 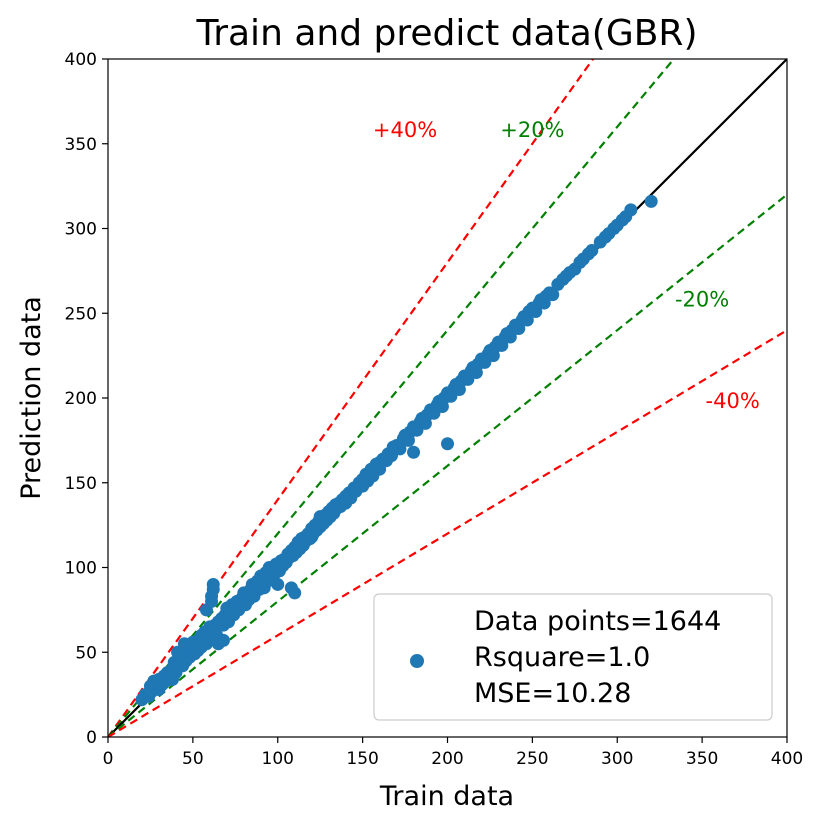 I want to click on annotation-0: +40%, so click(x=405, y=130).